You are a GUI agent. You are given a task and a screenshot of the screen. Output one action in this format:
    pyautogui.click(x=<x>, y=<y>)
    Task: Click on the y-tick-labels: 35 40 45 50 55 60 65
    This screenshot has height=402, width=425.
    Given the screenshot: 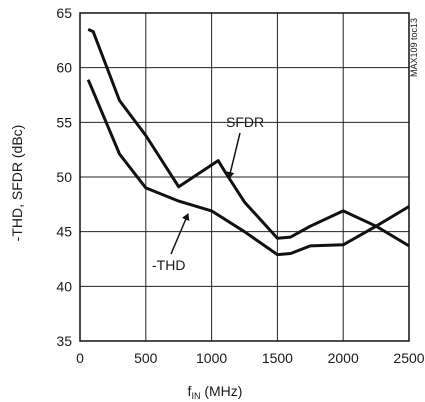 What is the action you would take?
    pyautogui.click(x=64, y=177)
    